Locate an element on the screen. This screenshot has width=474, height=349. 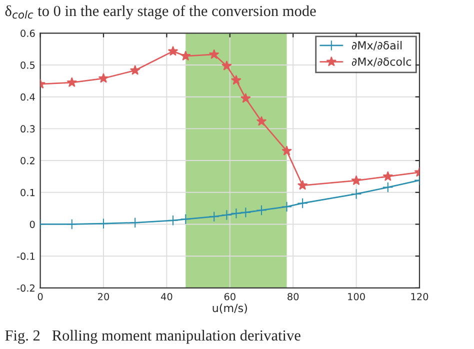
legend-label: ∂Mx/∂δcolc is located at coordinates (382, 62).